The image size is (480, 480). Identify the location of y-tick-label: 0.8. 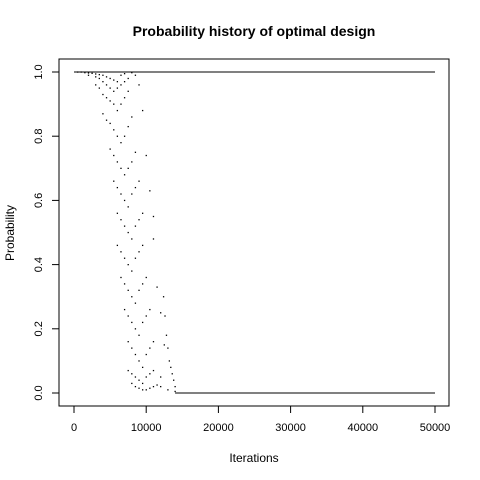
(39, 136).